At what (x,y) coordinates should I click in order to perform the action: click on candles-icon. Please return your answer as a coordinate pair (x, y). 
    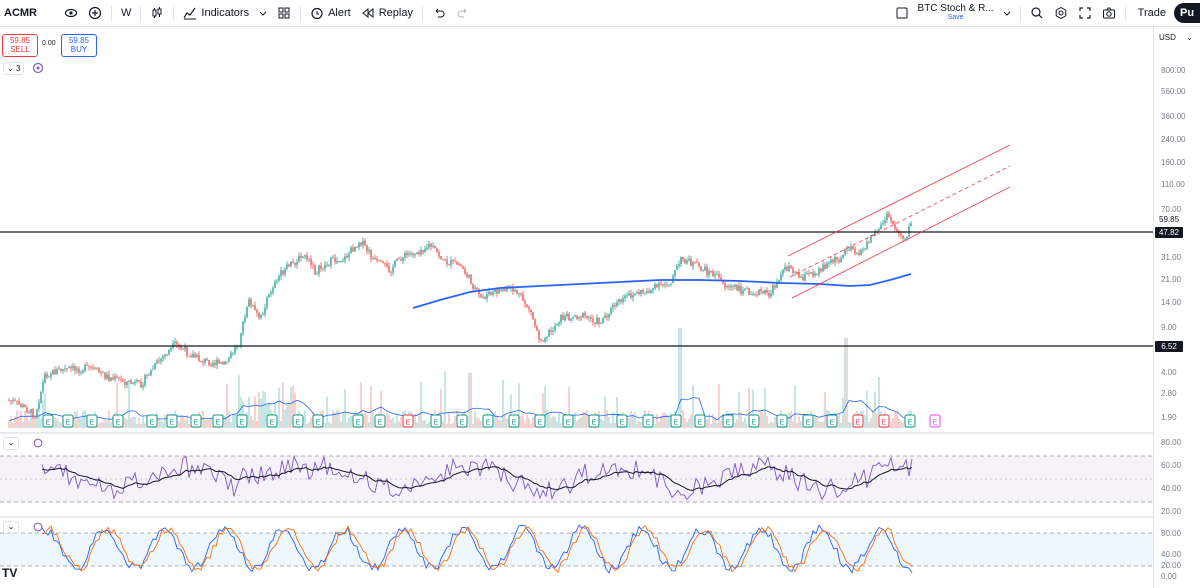
    Looking at the image, I should click on (157, 13).